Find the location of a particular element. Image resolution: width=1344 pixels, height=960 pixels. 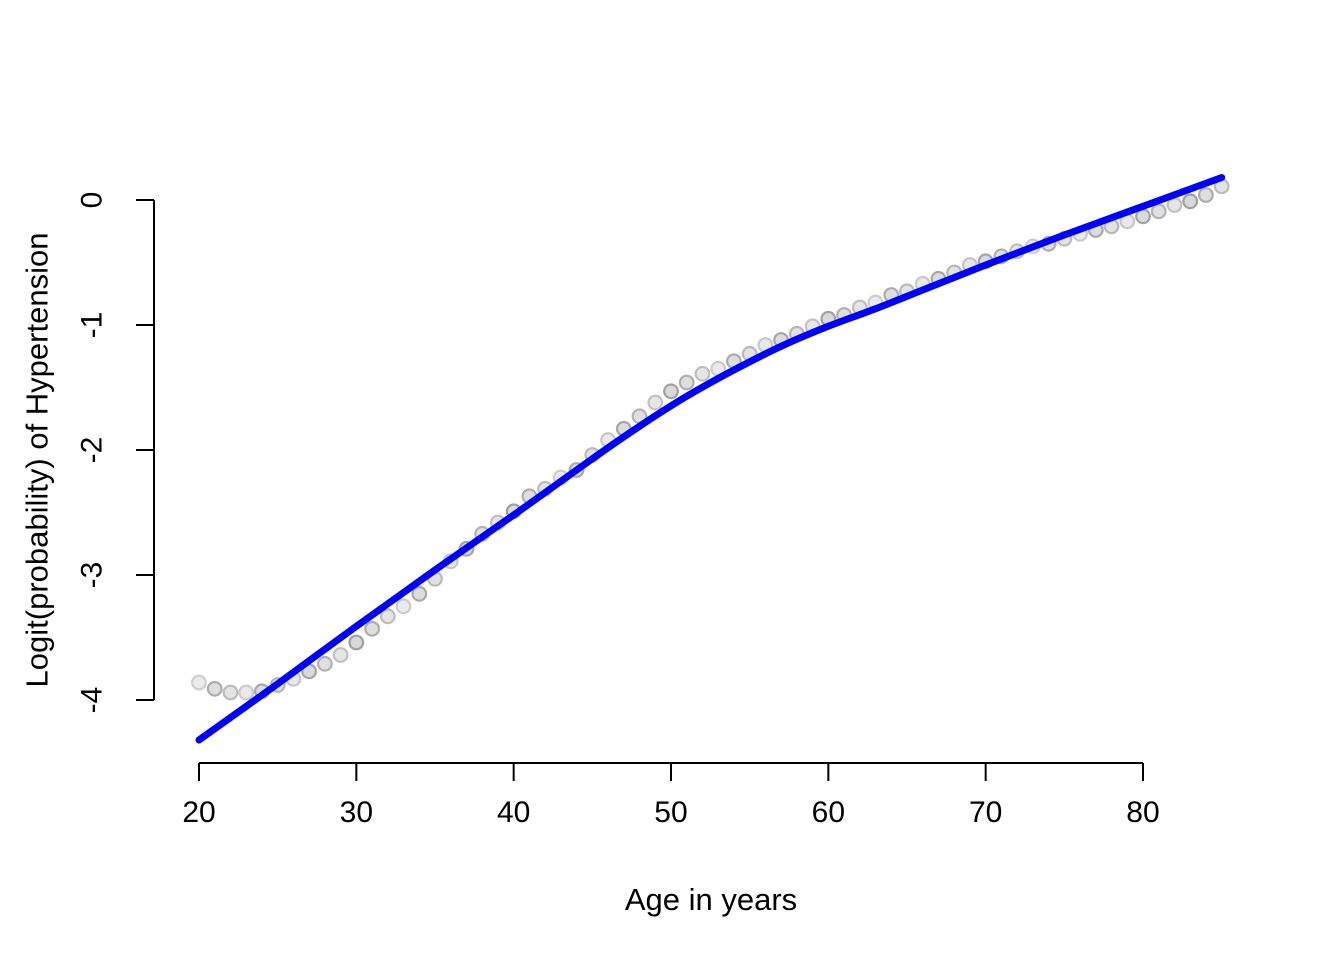

x-tick-label-70: 70 is located at coordinates (985, 812).